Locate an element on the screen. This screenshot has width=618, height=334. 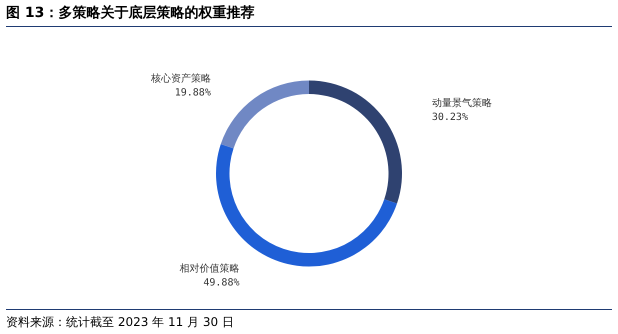
data-label: 19.88% is located at coordinates (192, 92).